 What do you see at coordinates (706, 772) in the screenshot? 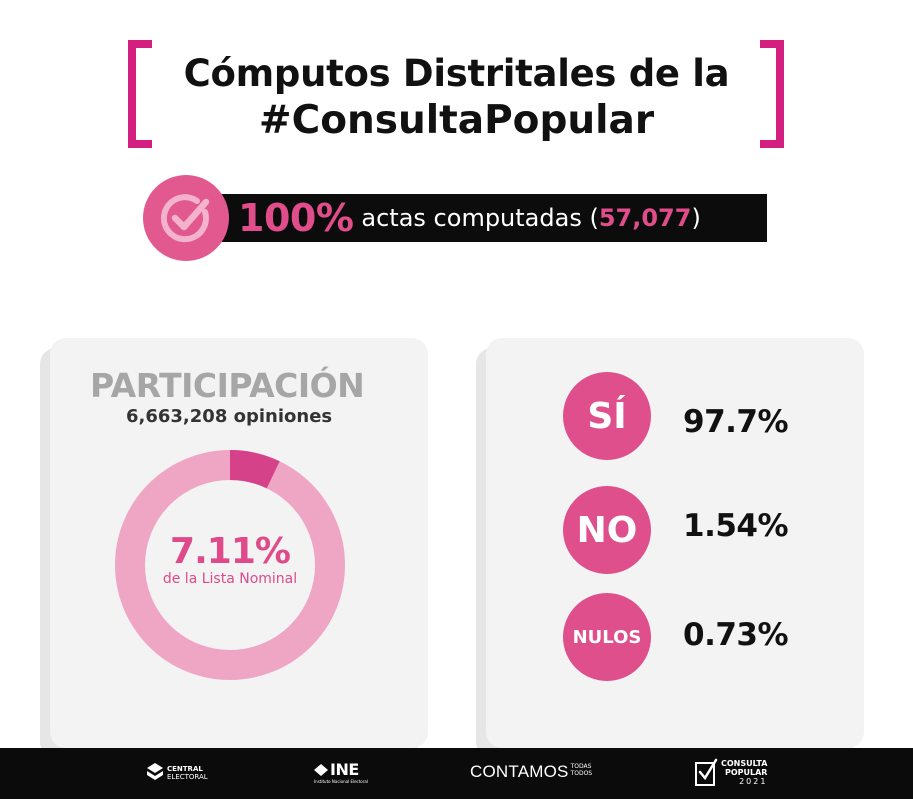
I see `ballot-check-icon` at bounding box center [706, 772].